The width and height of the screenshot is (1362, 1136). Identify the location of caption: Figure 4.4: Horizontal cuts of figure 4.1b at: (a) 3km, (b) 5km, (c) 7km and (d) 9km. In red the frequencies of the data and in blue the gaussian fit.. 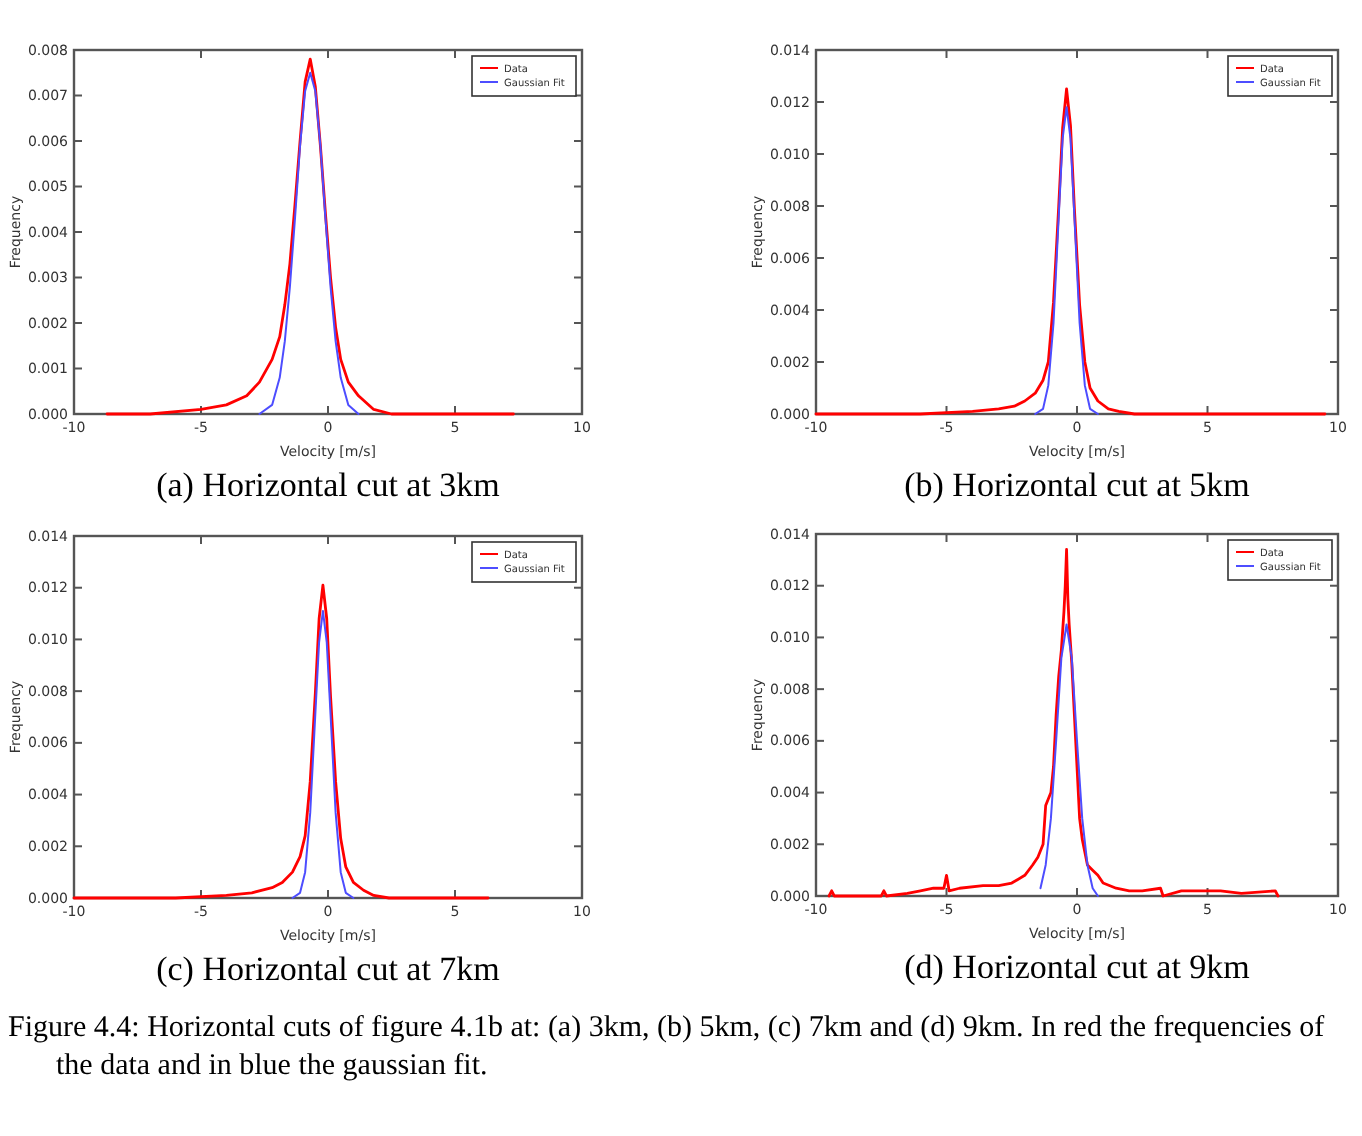
(667, 1048).